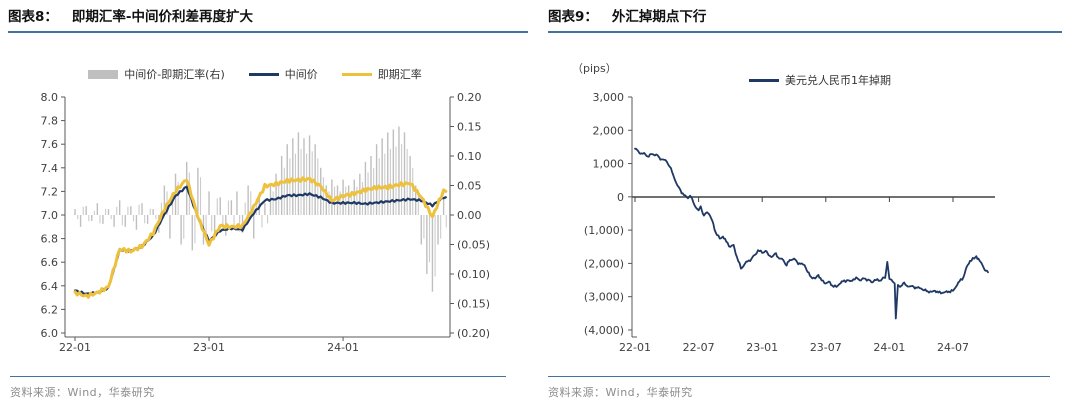 Image resolution: width=1080 pixels, height=414 pixels. Describe the element at coordinates (762, 347) in the screenshot. I see `x-axis-tick-label: 23-01` at that location.